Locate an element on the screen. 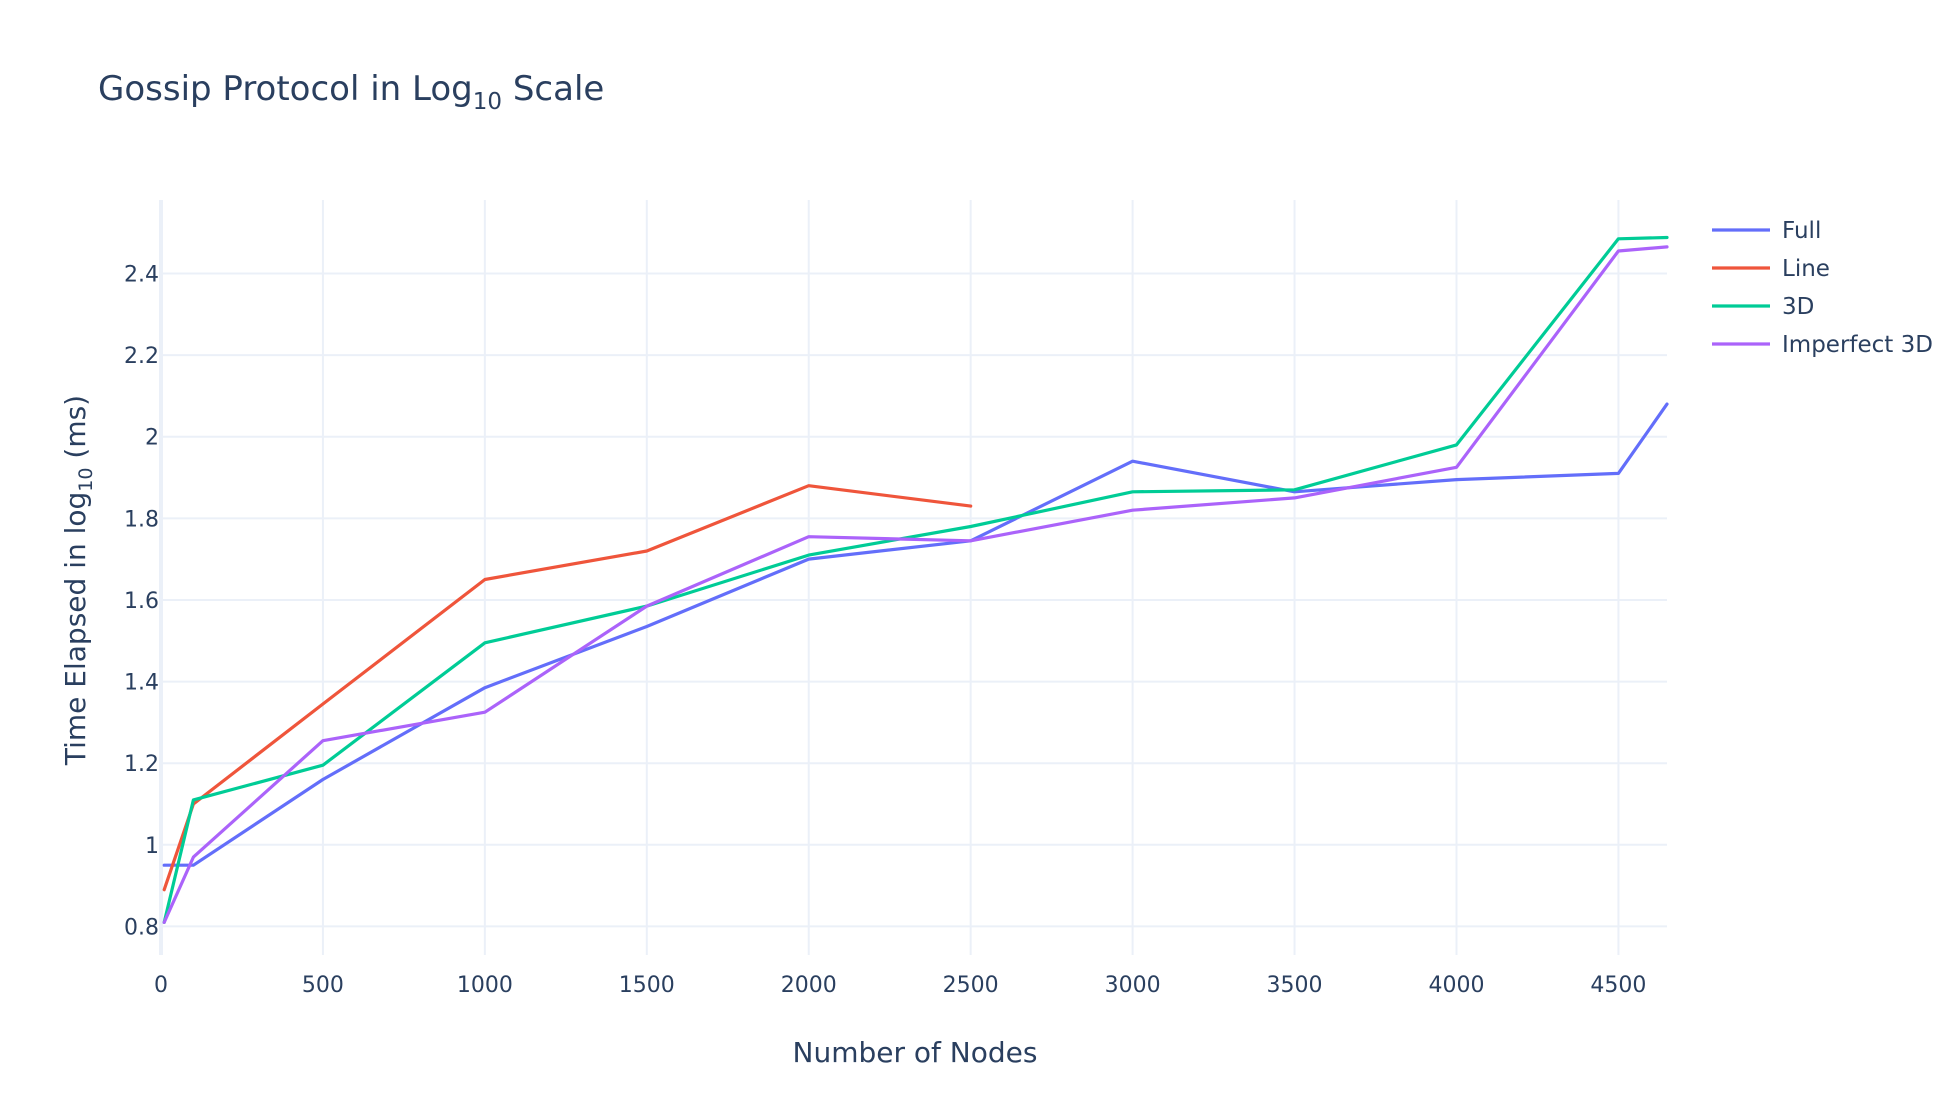  x-tick-label: 2000 is located at coordinates (809, 985).